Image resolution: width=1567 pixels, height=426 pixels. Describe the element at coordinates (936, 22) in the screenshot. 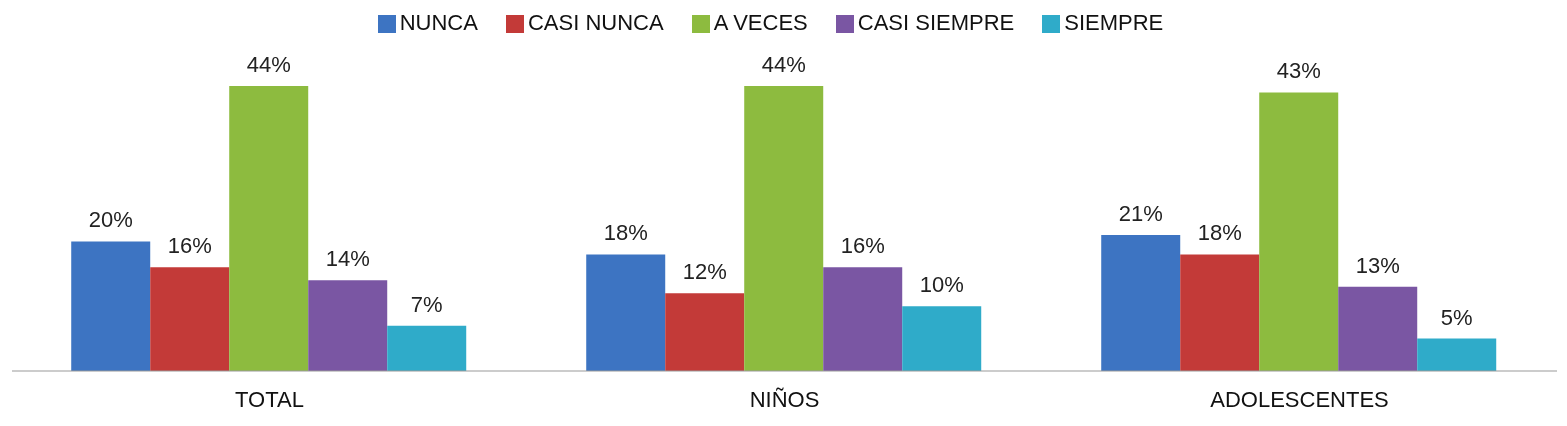

I see `legend-label: CASI SIEMPRE` at that location.